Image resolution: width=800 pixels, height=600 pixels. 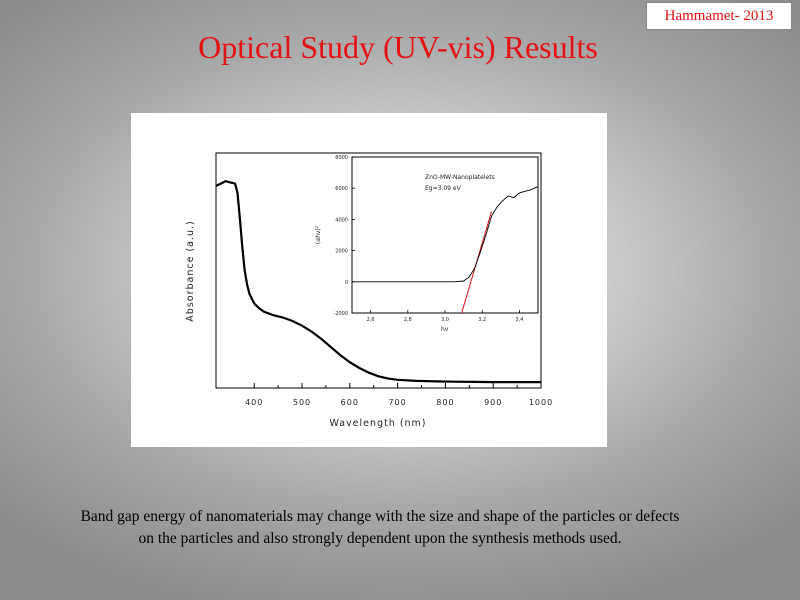 What do you see at coordinates (346, 283) in the screenshot?
I see `inset-y-tick-label: 0` at bounding box center [346, 283].